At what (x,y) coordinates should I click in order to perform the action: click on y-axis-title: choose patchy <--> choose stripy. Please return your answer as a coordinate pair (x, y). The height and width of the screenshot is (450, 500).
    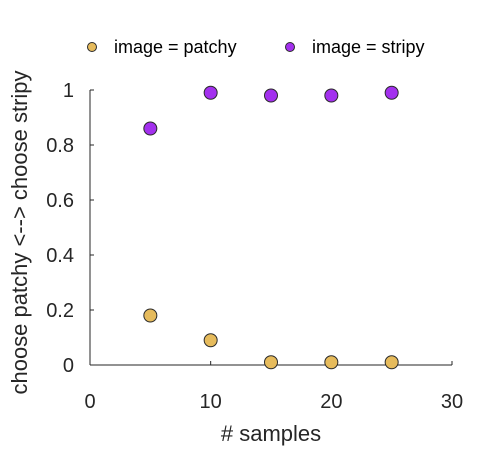
    Looking at the image, I should click on (19, 232).